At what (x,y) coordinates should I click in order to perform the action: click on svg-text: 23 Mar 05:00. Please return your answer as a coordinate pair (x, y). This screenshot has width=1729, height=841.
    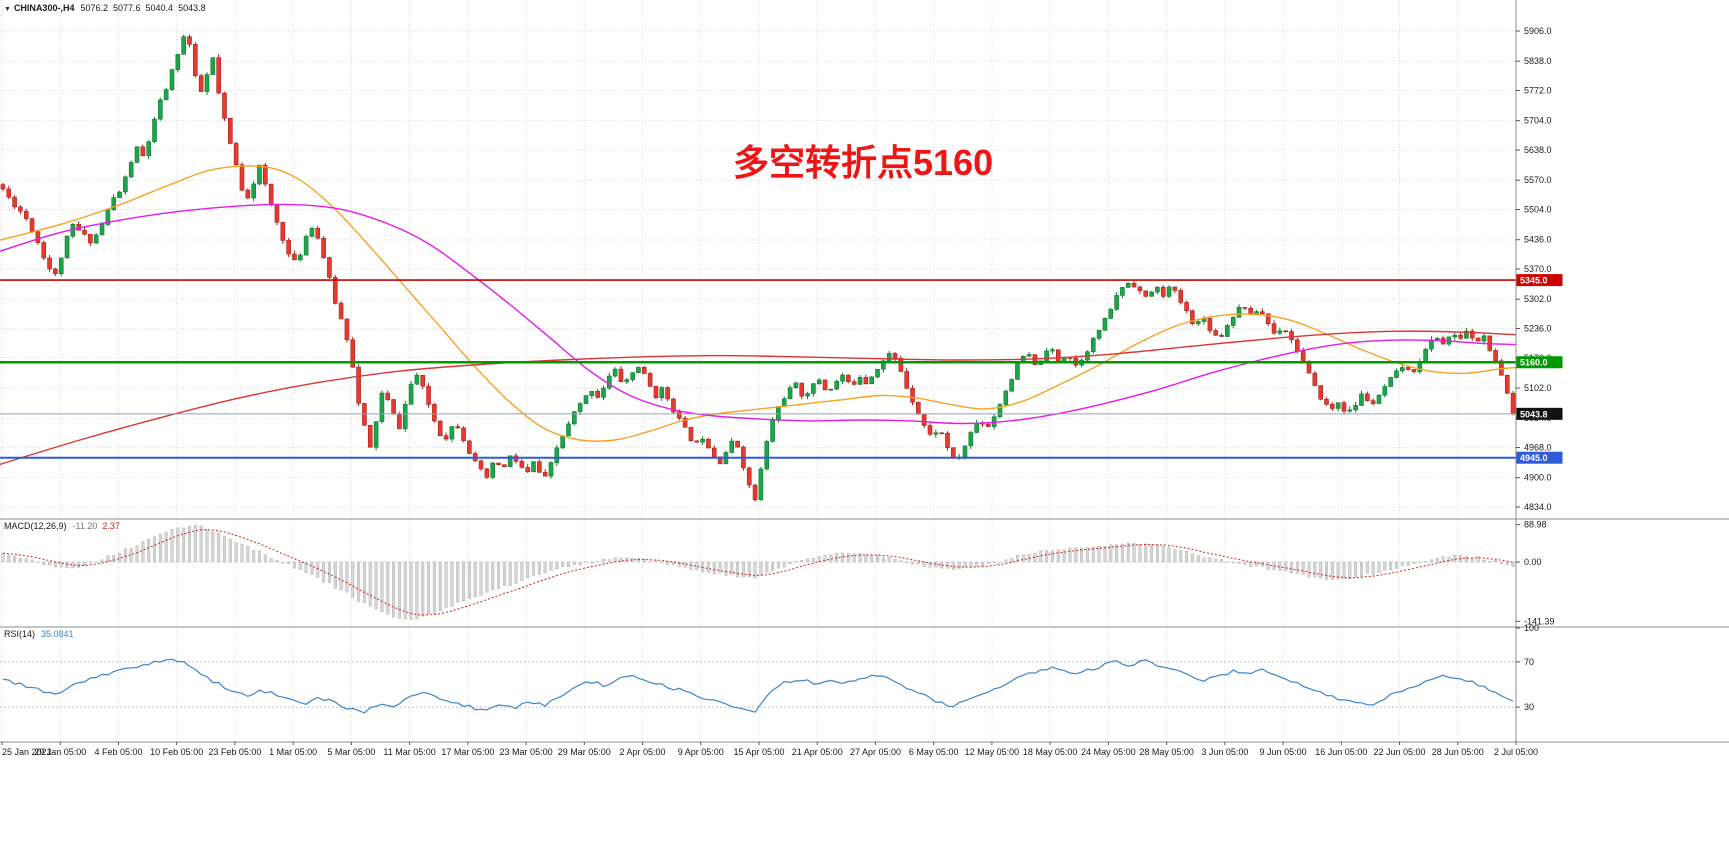
    Looking at the image, I should click on (526, 752).